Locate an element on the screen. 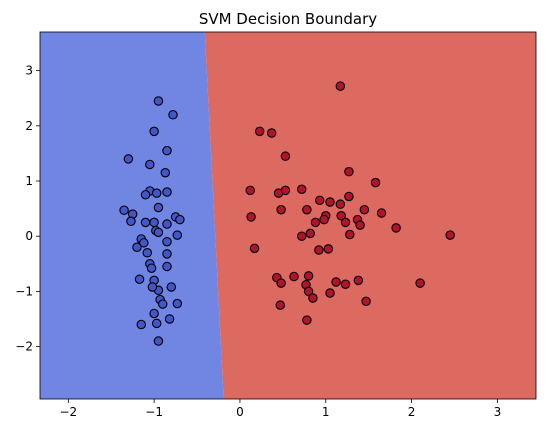  y-axis: −2 −1 0 1 2 3 is located at coordinates (27, 209).